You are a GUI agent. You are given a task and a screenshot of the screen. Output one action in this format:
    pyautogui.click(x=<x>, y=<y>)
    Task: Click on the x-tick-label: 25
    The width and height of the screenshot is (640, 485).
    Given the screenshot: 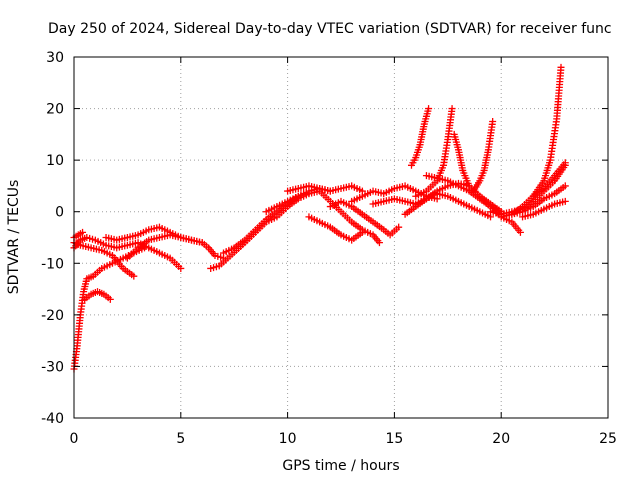 What is the action you would take?
    pyautogui.click(x=608, y=439)
    